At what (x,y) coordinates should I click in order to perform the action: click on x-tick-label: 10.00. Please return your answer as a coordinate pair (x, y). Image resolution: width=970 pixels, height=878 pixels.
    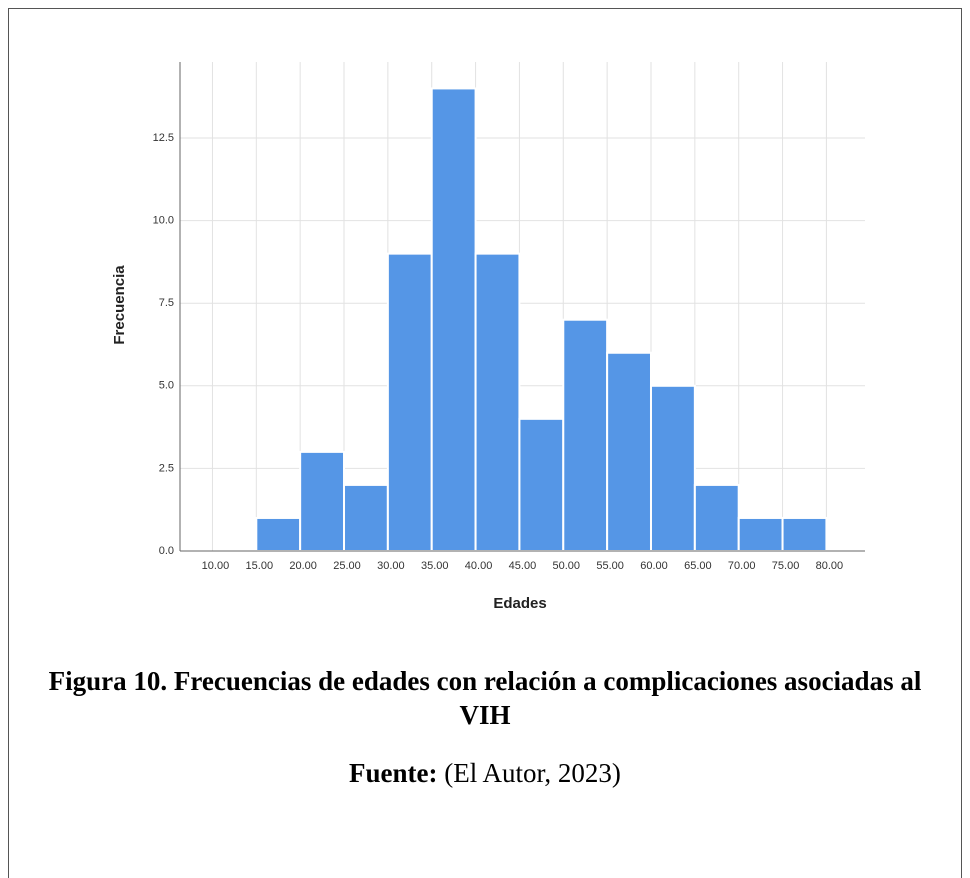
    Looking at the image, I should click on (216, 566).